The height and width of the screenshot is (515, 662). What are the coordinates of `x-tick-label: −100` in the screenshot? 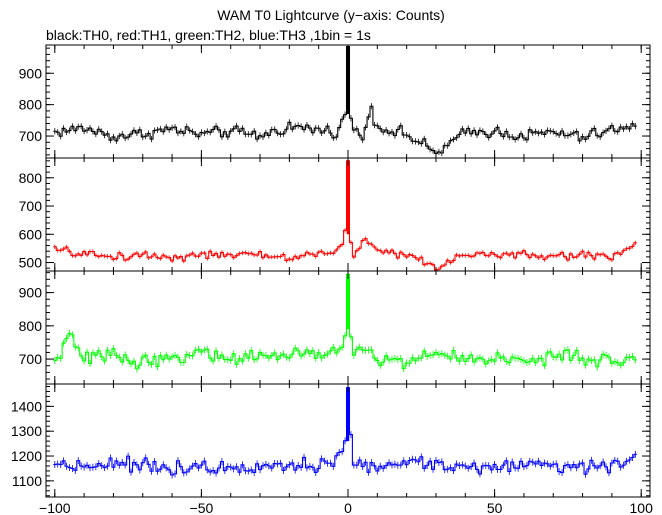 It's located at (55, 507).